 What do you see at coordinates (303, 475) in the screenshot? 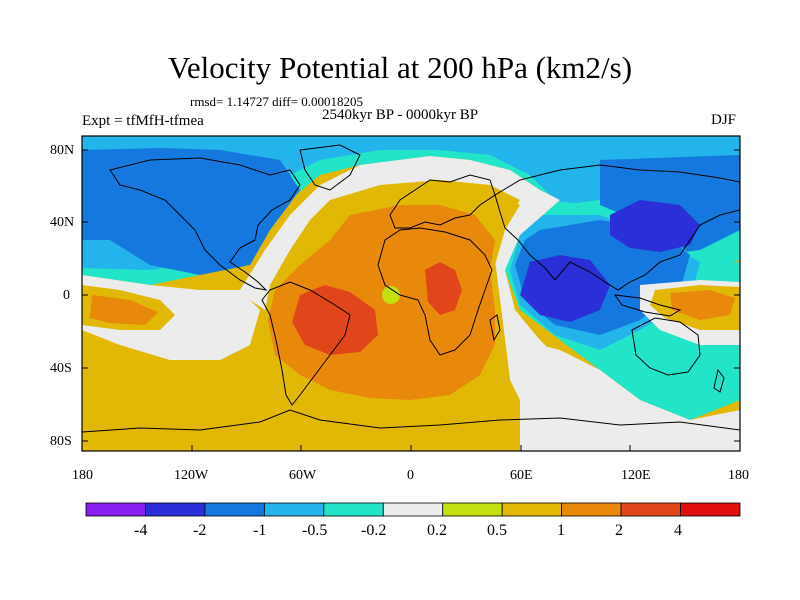
I see `lon-tick-60w: 60W` at bounding box center [303, 475].